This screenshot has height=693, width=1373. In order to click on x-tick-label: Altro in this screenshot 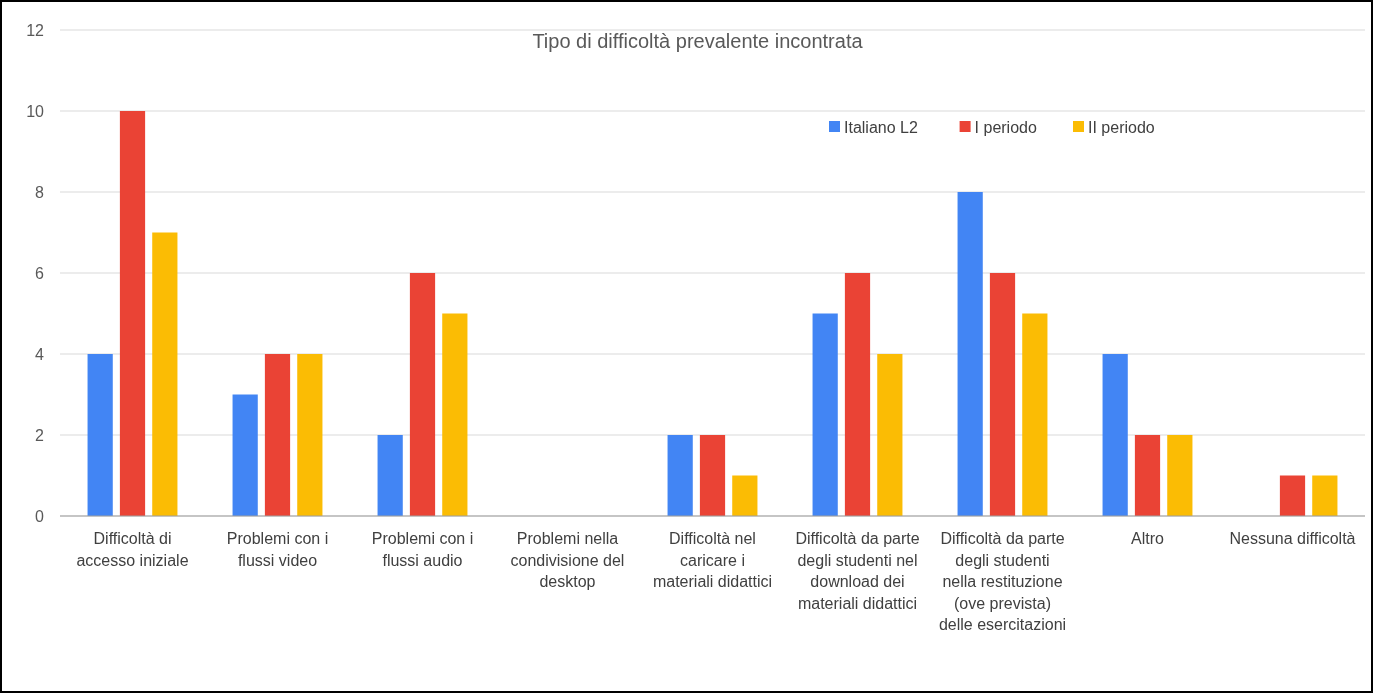, I will do `click(1148, 538)`.